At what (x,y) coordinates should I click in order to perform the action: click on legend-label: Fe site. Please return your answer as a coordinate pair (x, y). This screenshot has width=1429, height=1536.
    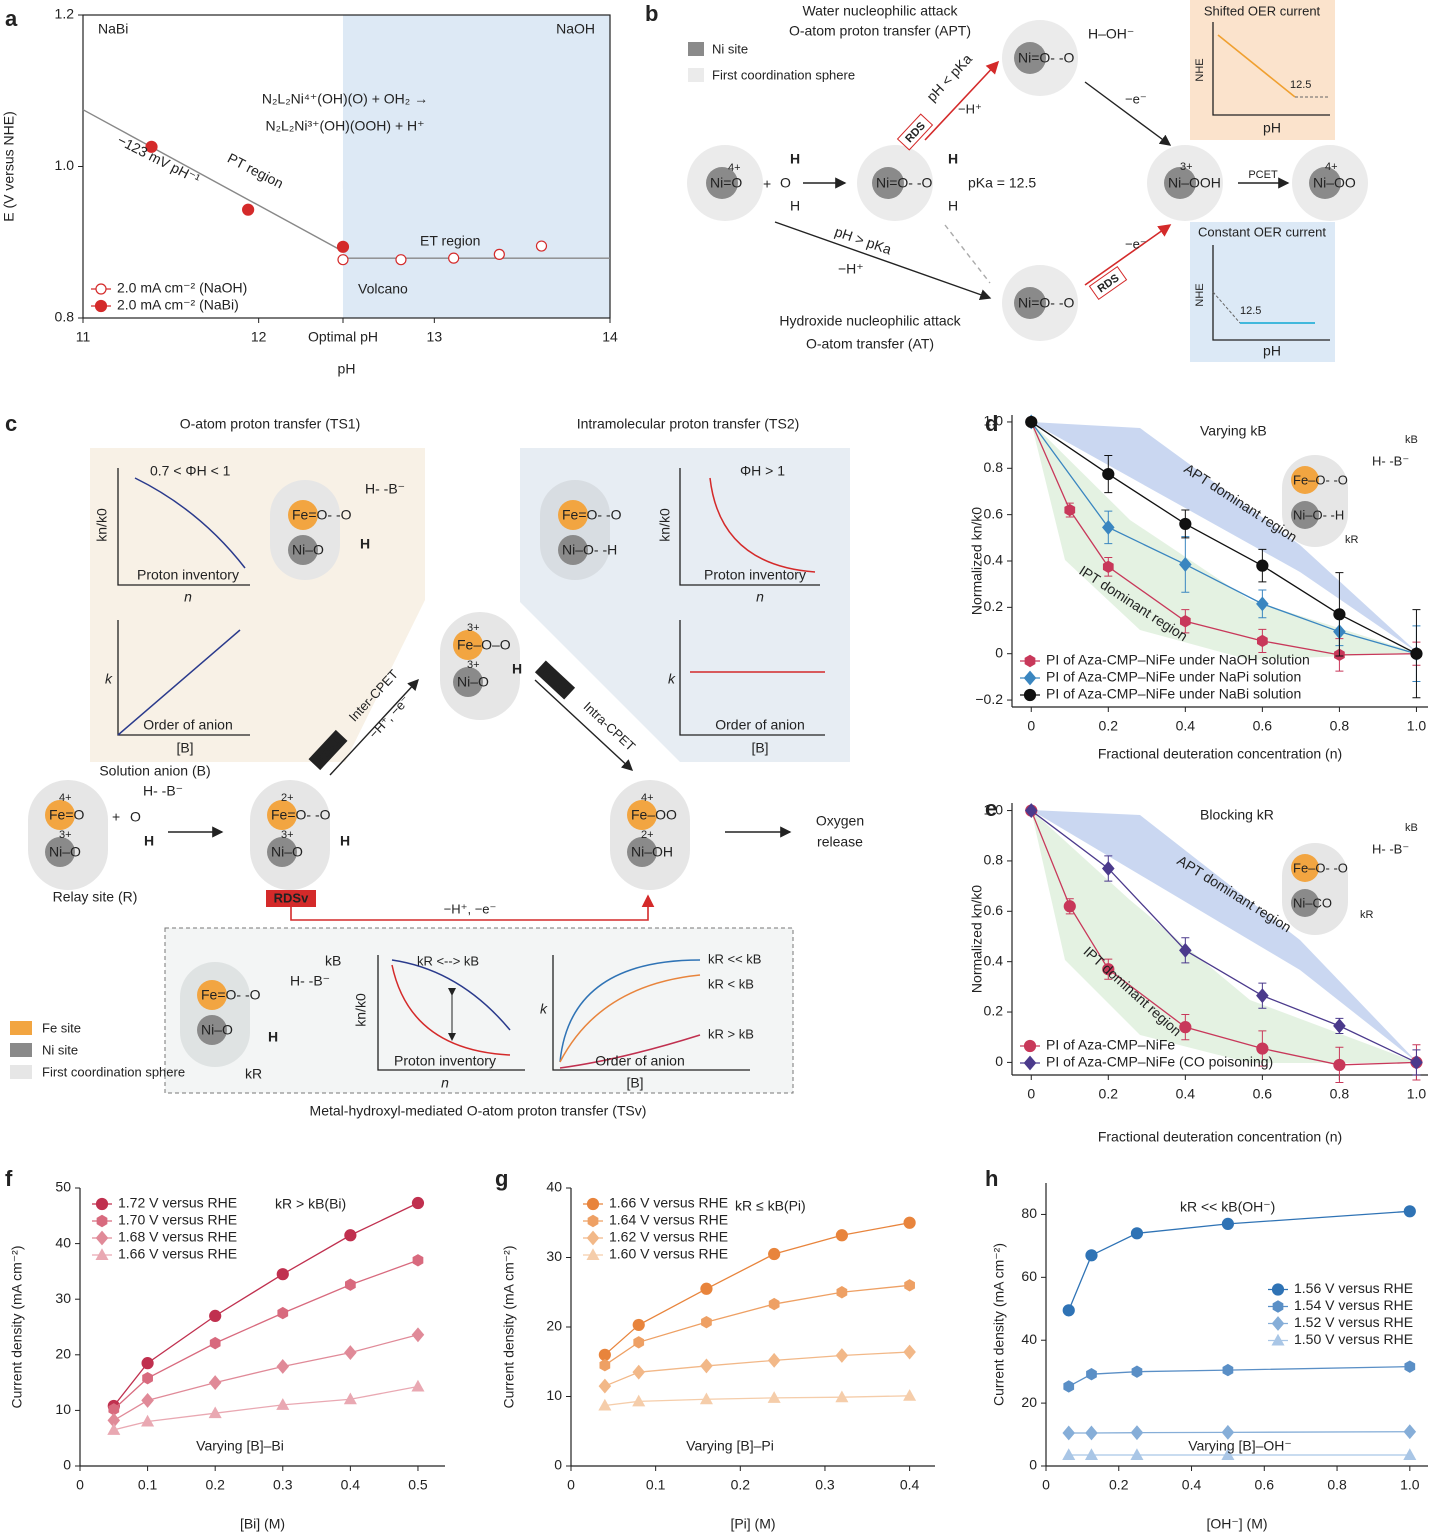
    Looking at the image, I should click on (61, 1027).